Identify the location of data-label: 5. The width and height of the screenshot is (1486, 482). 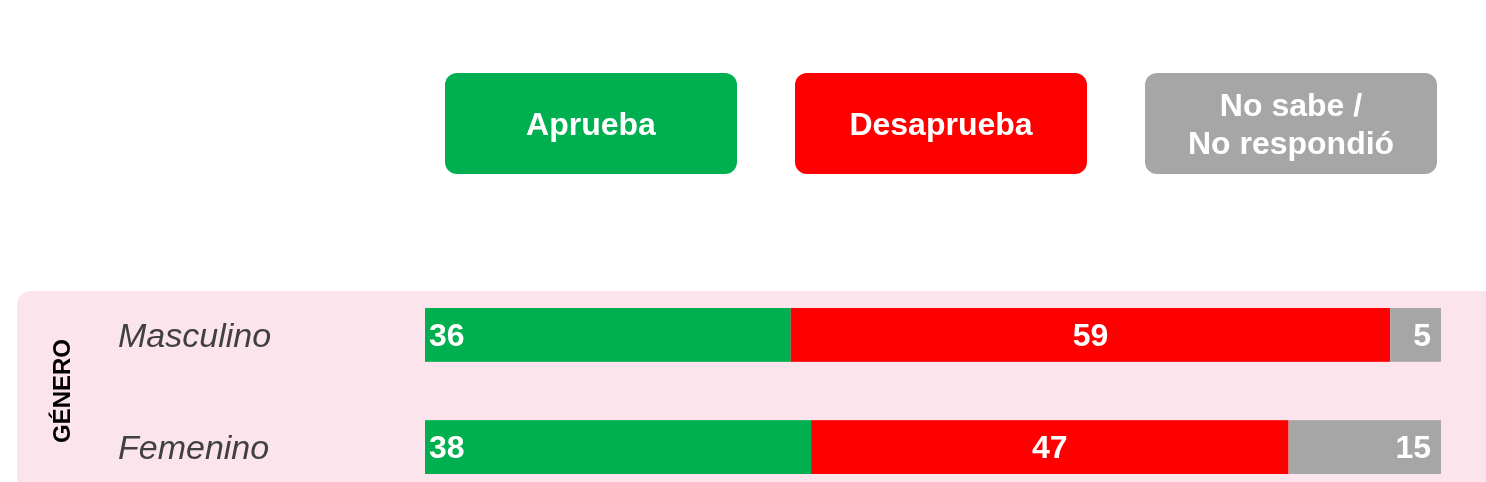
(1422, 335).